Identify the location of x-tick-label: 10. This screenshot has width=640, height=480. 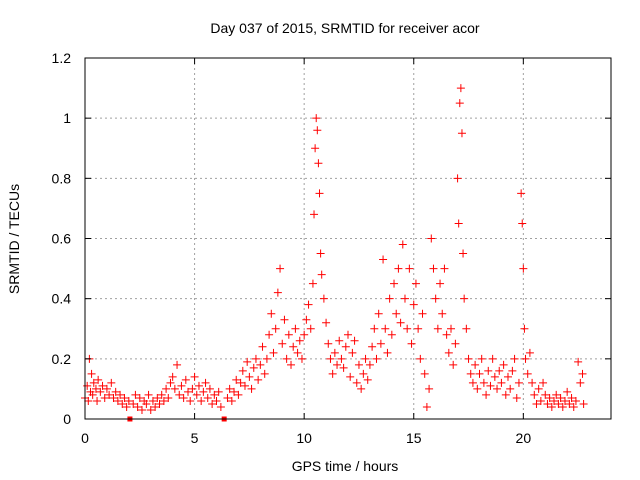
(304, 438).